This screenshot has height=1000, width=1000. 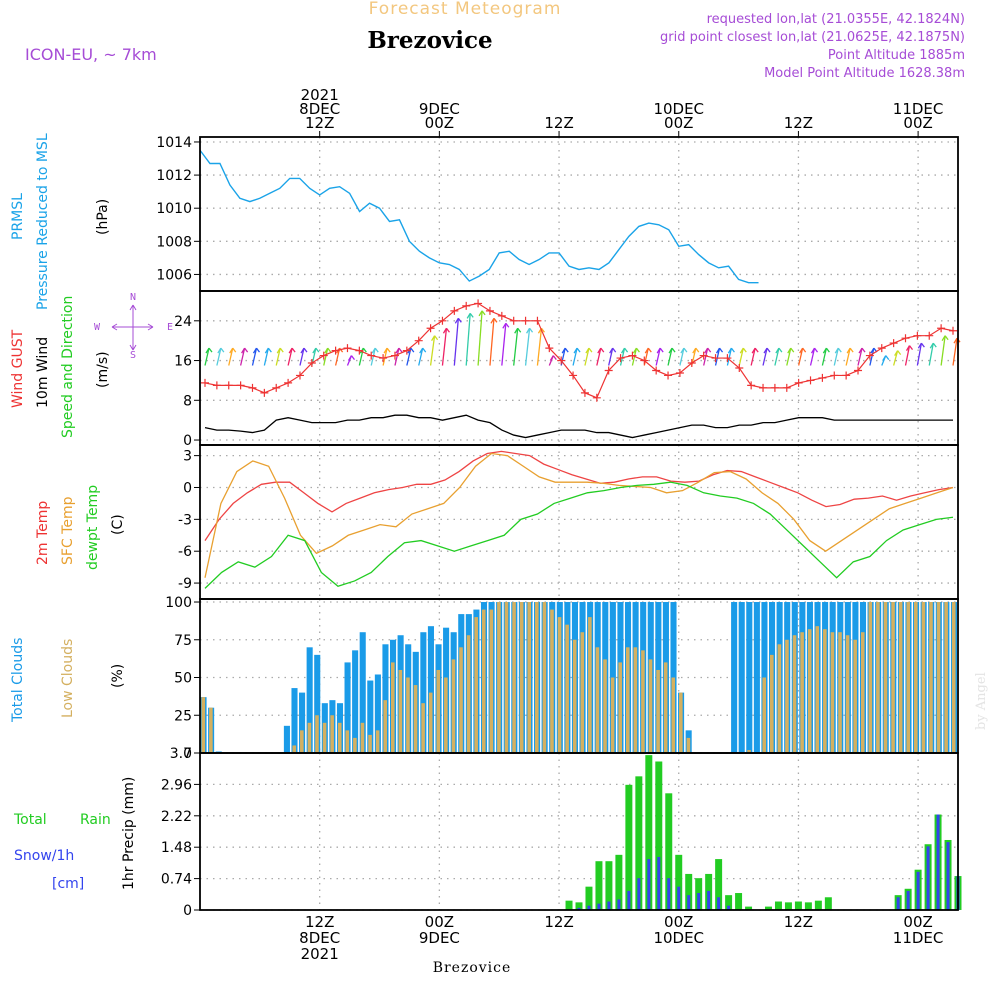 I want to click on top-time-label: 00Z, so click(x=917, y=123).